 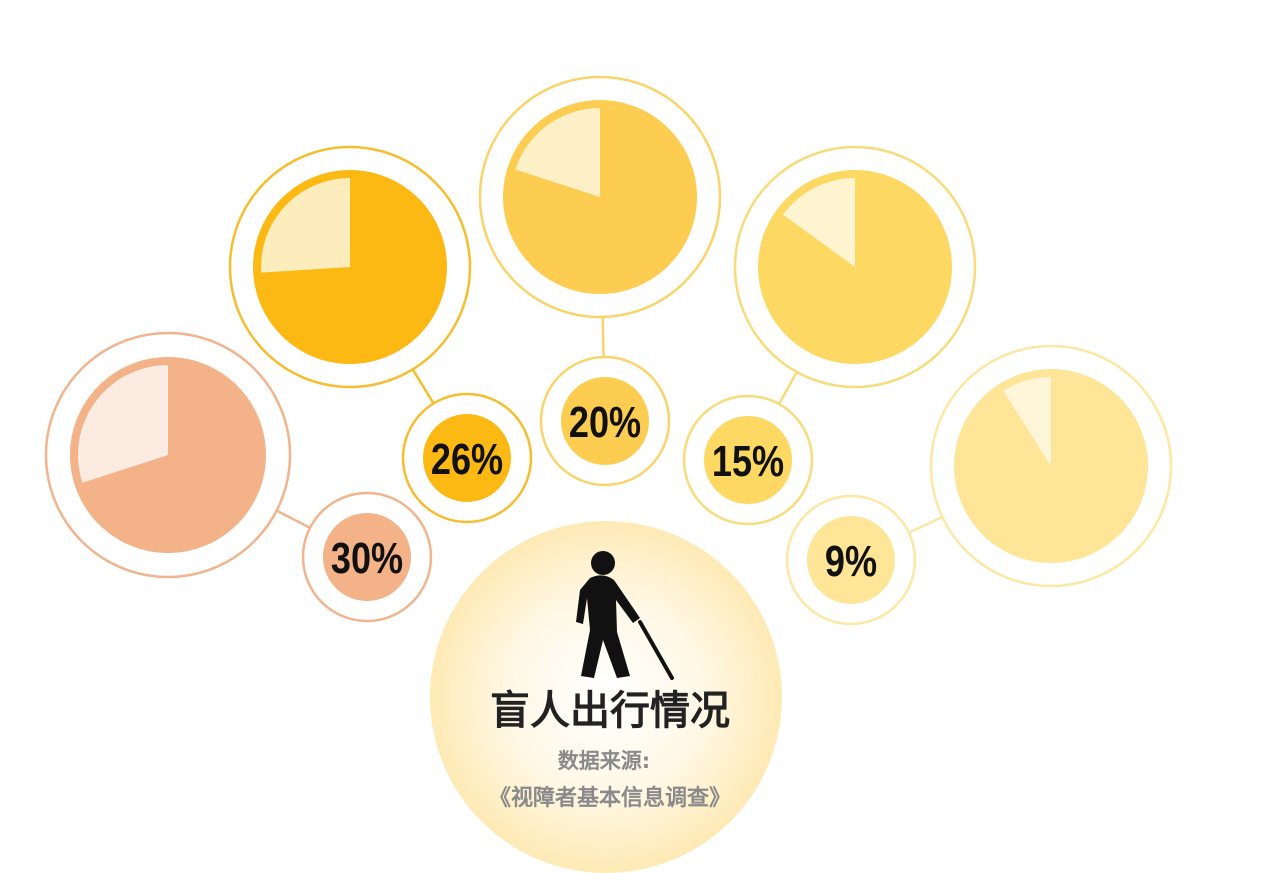 What do you see at coordinates (367, 558) in the screenshot?
I see `percent-label: 30%` at bounding box center [367, 558].